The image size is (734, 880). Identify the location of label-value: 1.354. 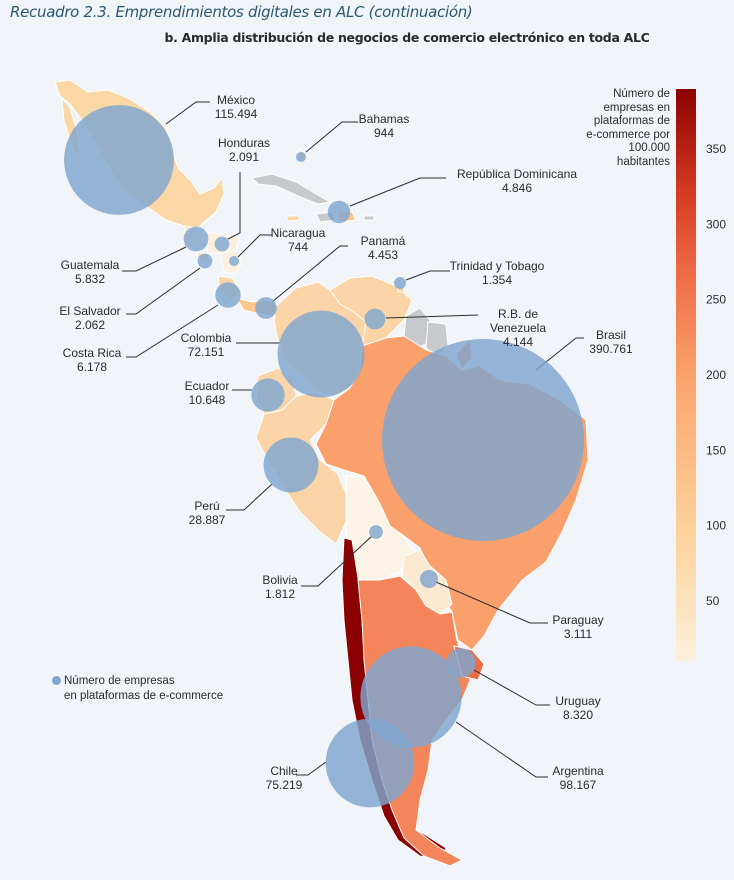
(497, 280).